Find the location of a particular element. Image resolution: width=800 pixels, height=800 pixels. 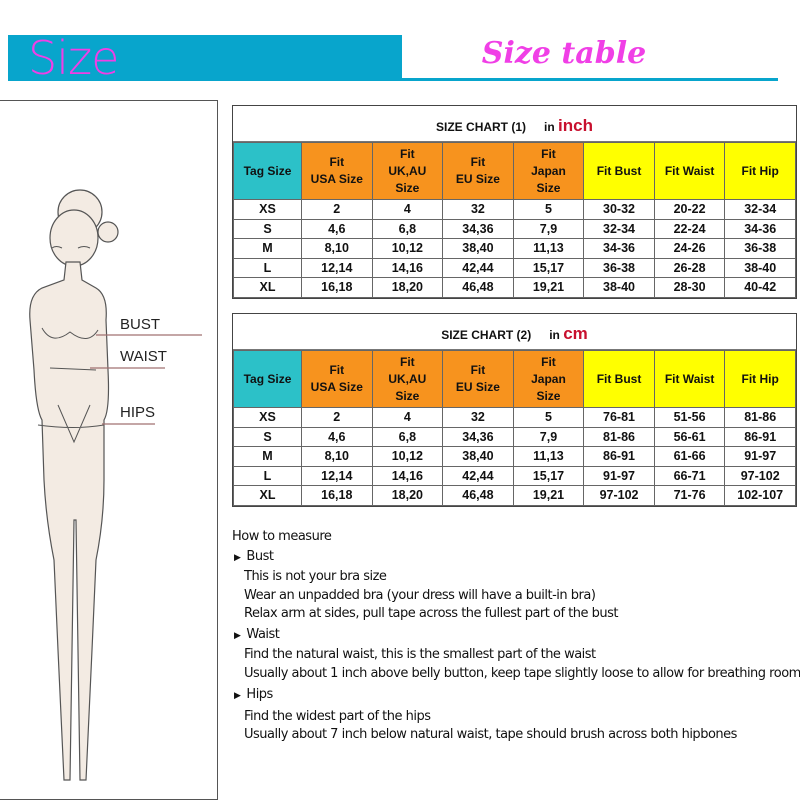

table-row: S 4,6 6,8 34,36 7,9 32-34 22-24 34-36 is located at coordinates (514, 228).